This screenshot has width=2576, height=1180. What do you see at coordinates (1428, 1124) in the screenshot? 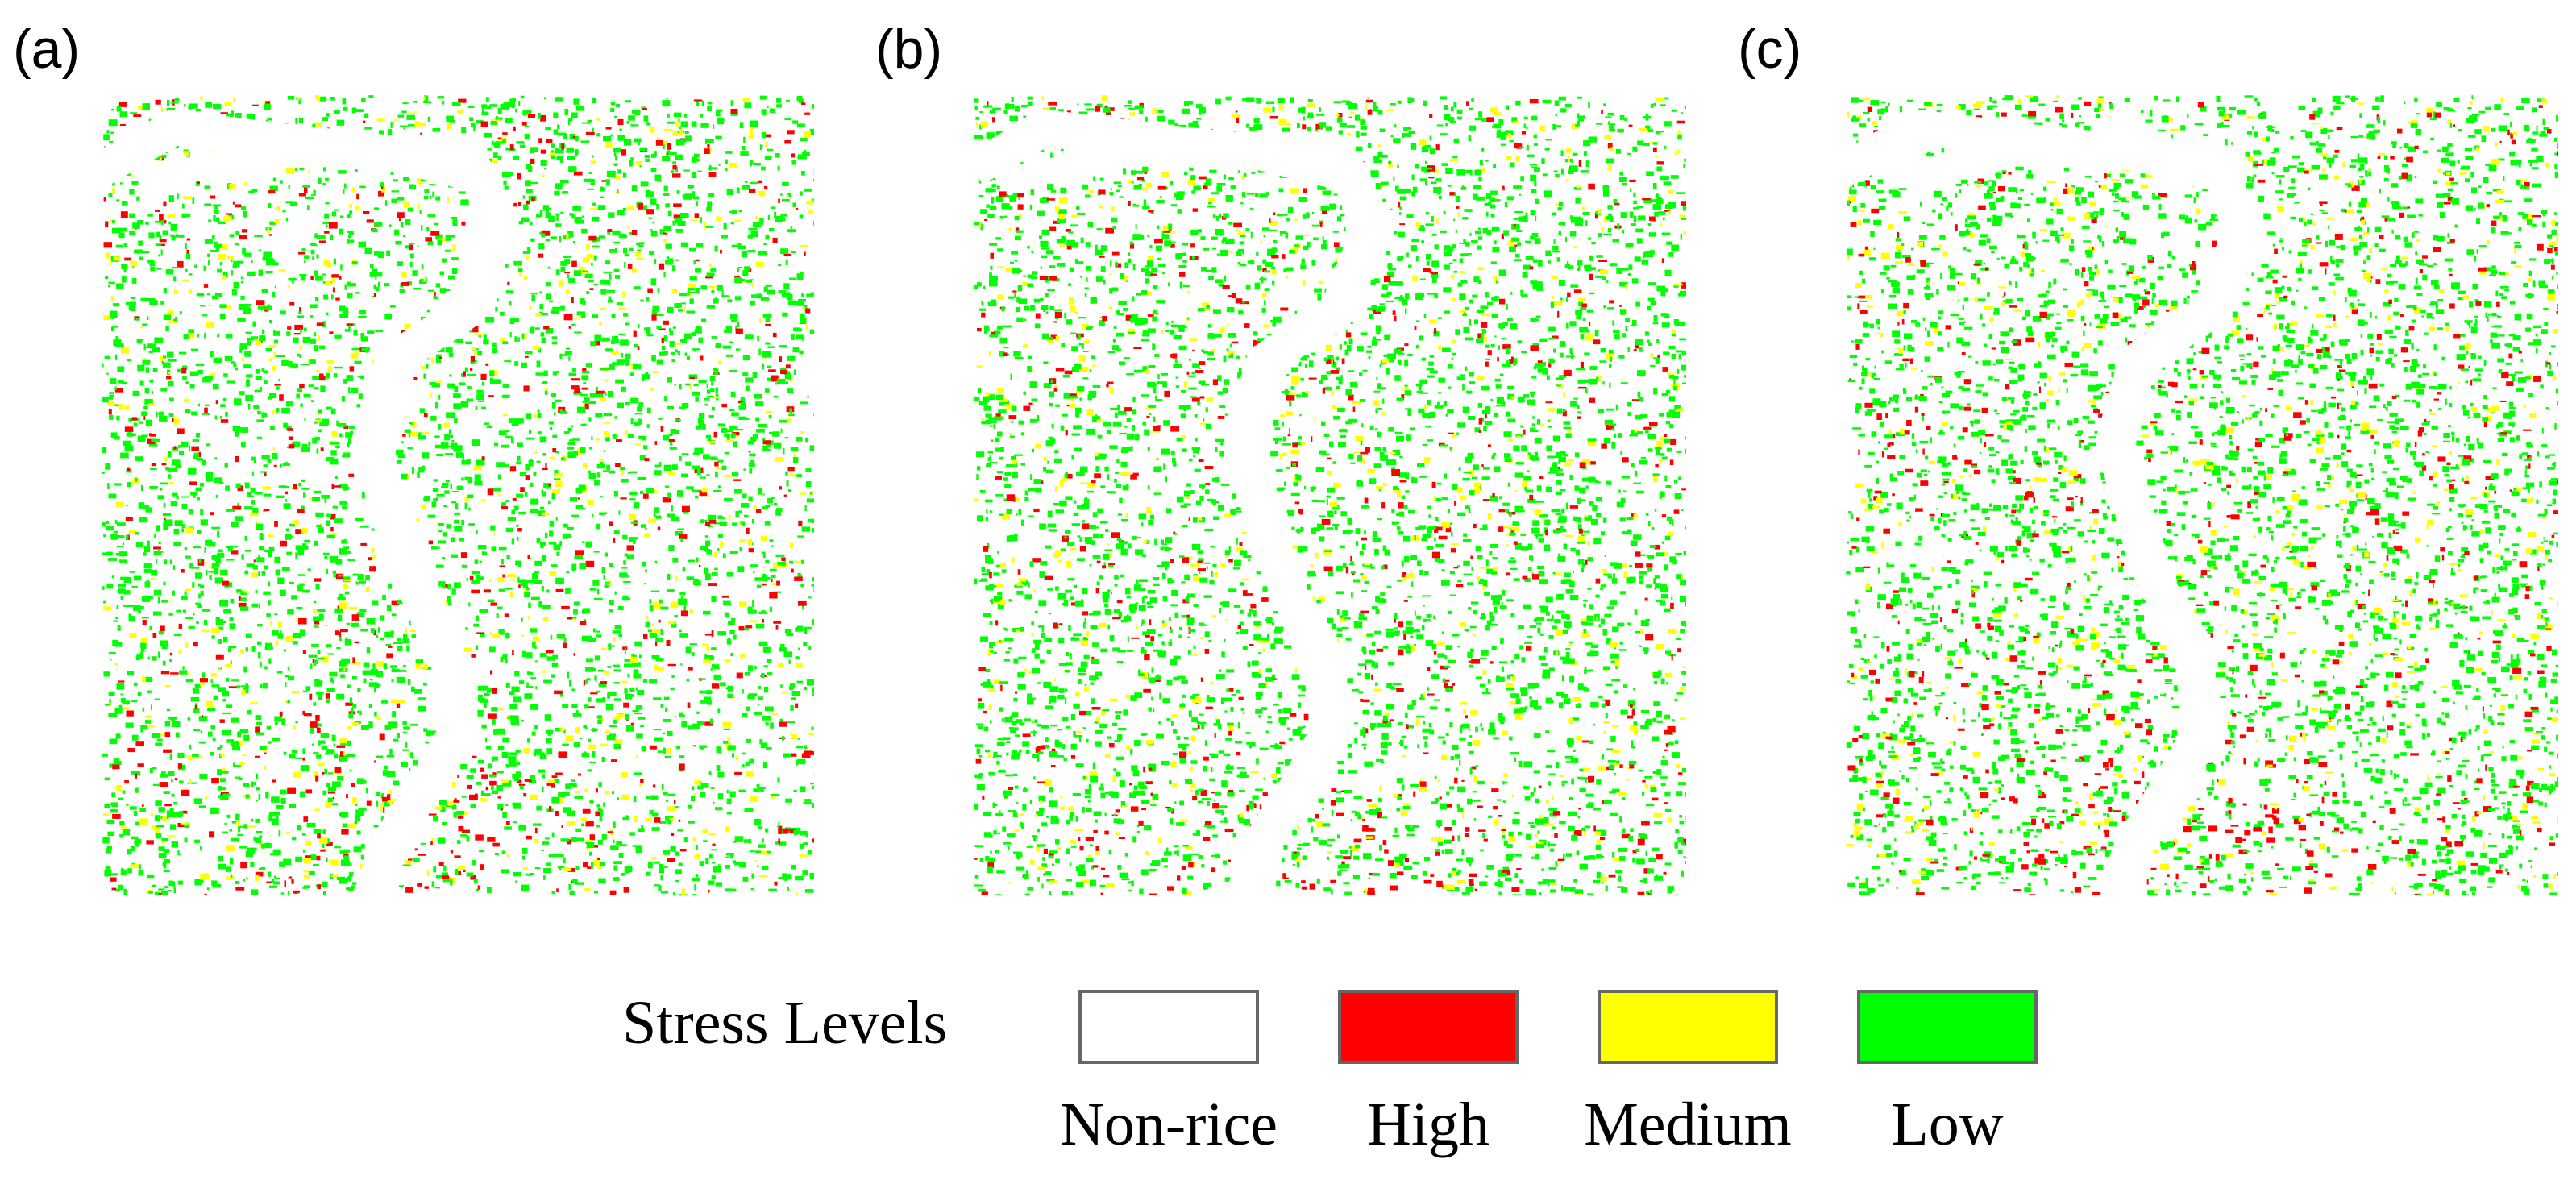
I see `legend-label-high: High` at bounding box center [1428, 1124].